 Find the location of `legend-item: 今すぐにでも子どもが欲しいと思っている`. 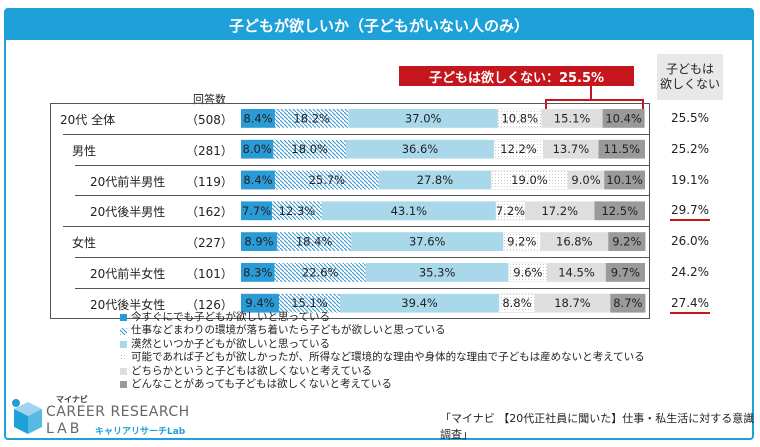

legend-item: 今すぐにでも子どもが欲しいと思っている is located at coordinates (382, 317).